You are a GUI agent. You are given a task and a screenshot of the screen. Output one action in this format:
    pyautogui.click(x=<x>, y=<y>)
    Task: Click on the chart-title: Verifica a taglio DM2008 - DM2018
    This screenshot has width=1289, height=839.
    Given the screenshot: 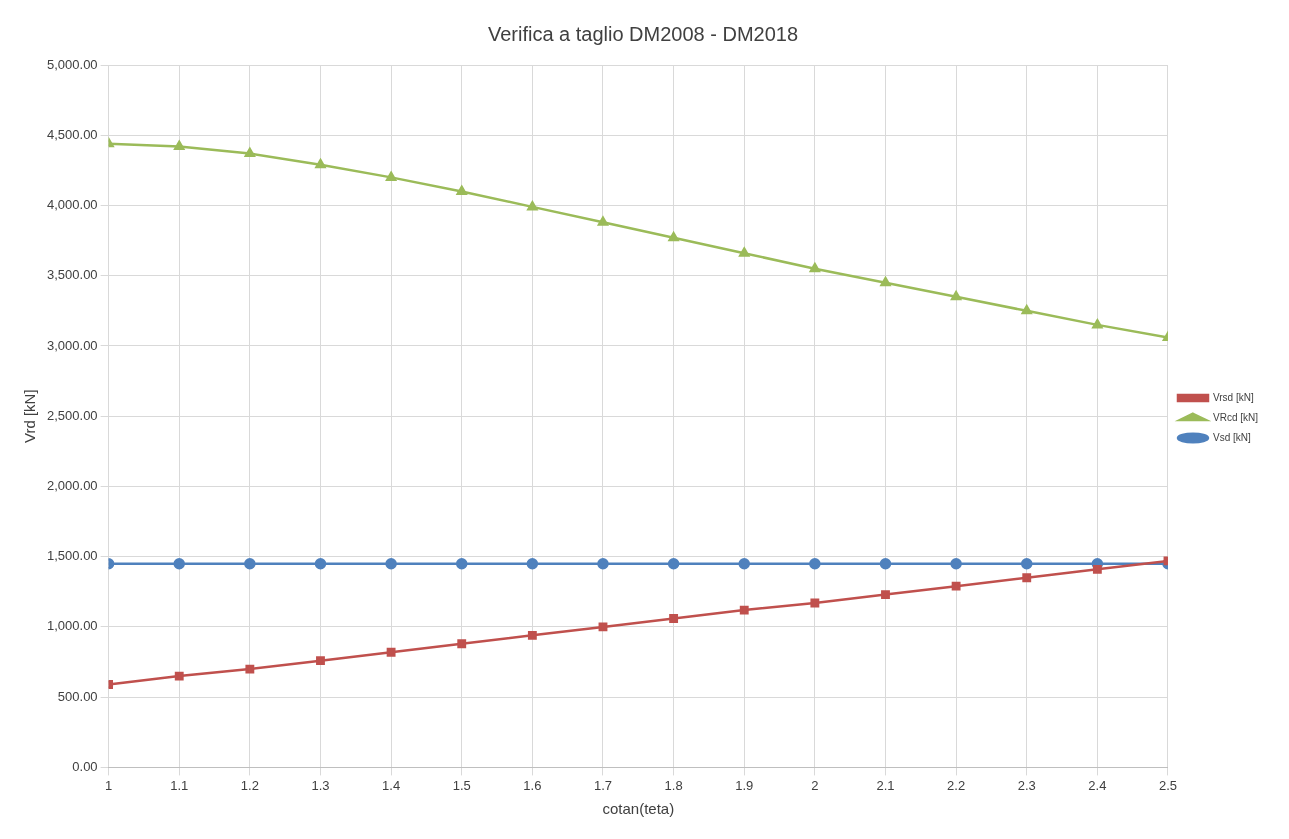 What is the action you would take?
    pyautogui.click(x=643, y=33)
    